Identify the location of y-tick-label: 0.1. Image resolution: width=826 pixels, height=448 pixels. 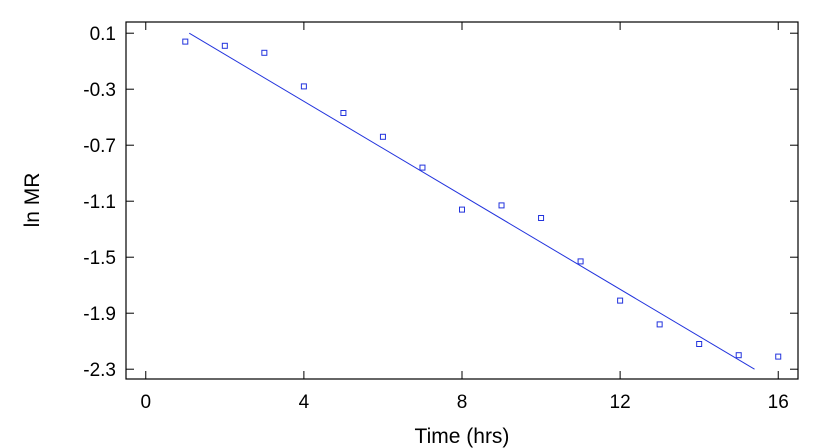
(103, 34).